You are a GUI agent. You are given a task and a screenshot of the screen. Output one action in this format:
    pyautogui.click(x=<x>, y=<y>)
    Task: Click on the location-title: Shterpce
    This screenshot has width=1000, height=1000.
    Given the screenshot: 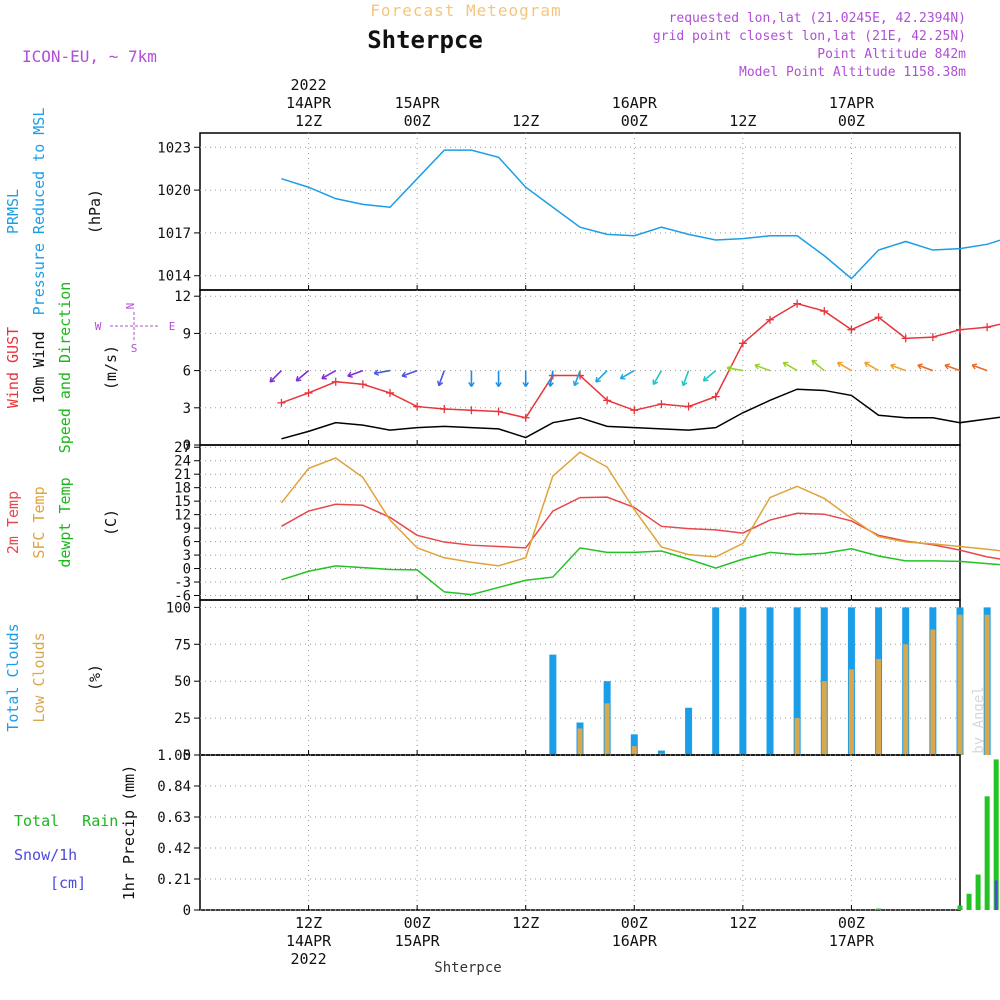 What is the action you would take?
    pyautogui.click(x=425, y=40)
    